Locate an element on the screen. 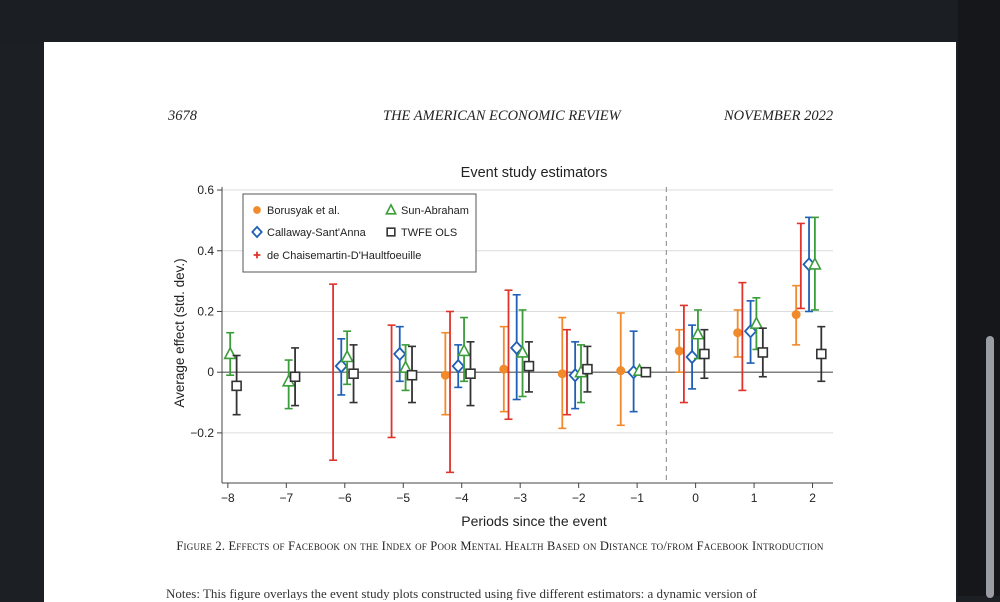 The image size is (1000, 602). legend-marker-callaway-sant-anna is located at coordinates (257, 232).